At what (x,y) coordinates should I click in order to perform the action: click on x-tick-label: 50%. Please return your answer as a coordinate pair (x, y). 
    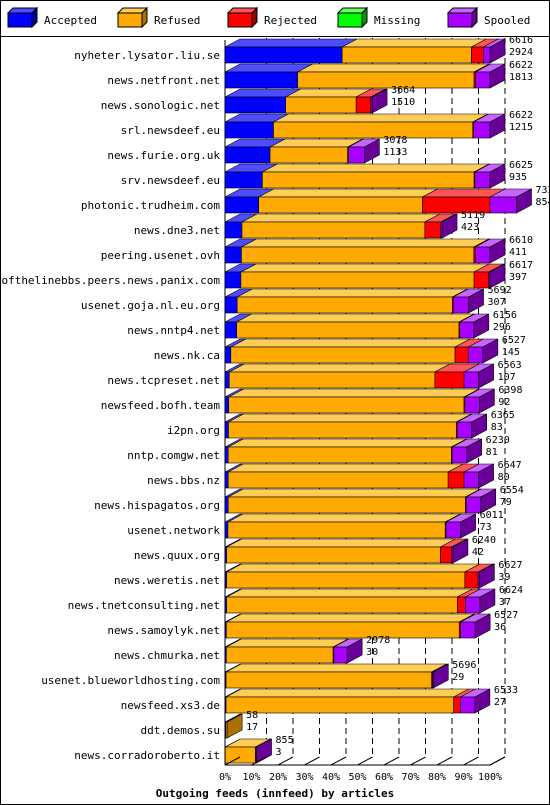
    Looking at the image, I should click on (357, 777).